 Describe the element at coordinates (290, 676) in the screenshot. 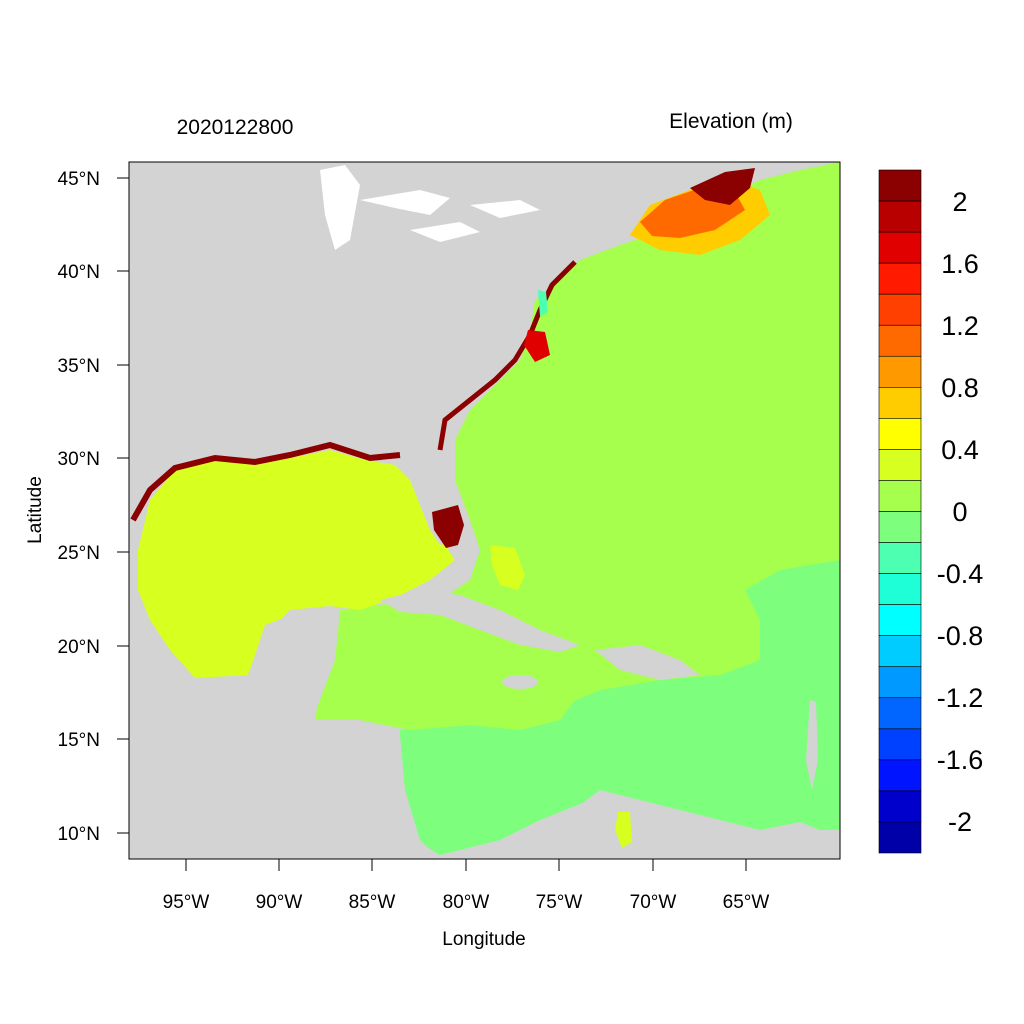

I see `yucatan-land` at that location.